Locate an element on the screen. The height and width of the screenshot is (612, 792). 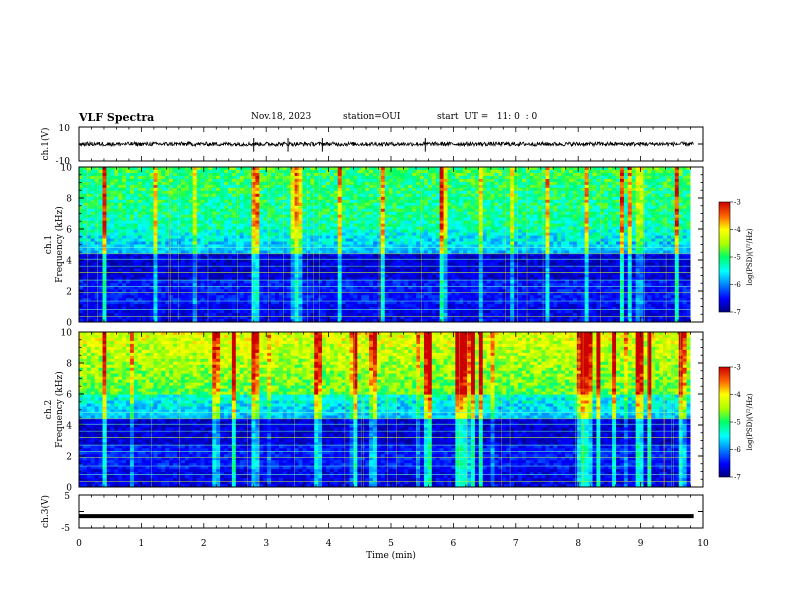
x-tick-label: 10 is located at coordinates (703, 544).